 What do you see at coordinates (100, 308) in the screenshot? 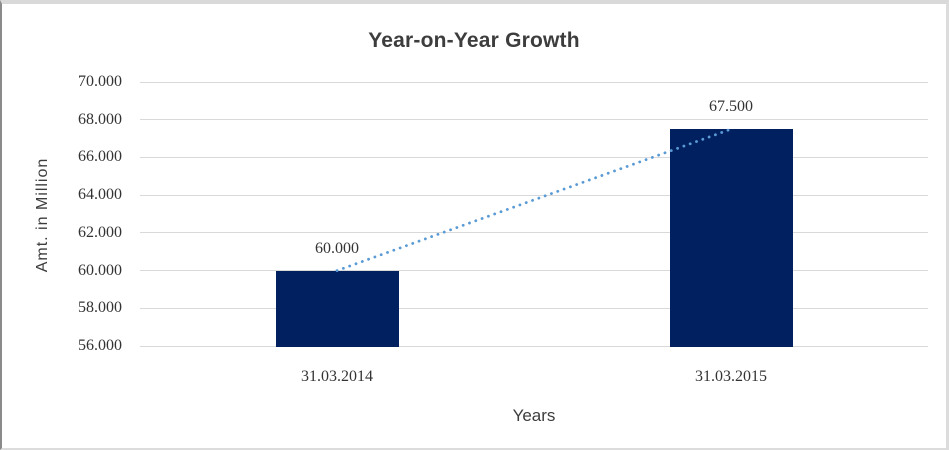
I see `y-axis-tick-label: 58.000` at bounding box center [100, 308].